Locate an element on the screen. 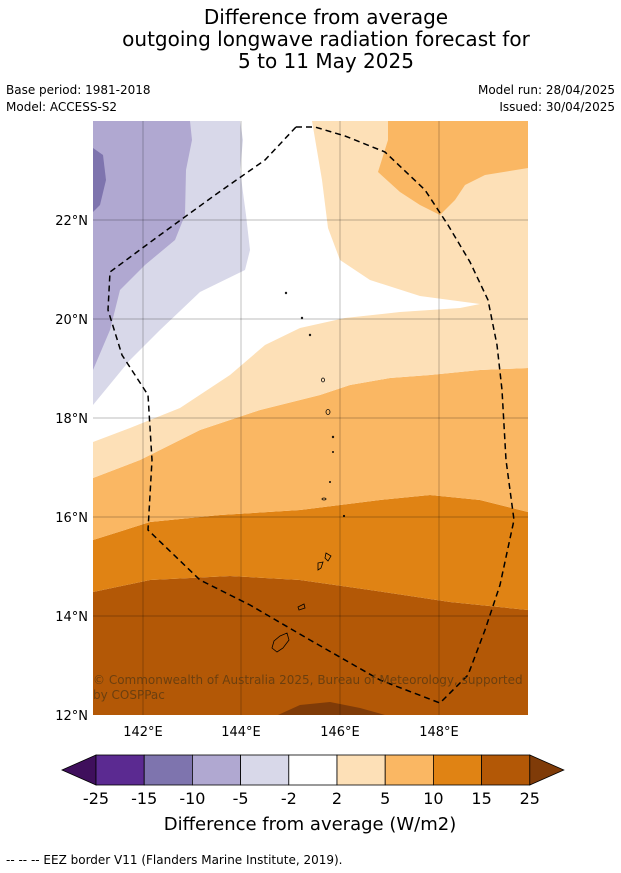 This screenshot has width=621, height=873. copyright-line-2: by COSPPac is located at coordinates (129, 695).